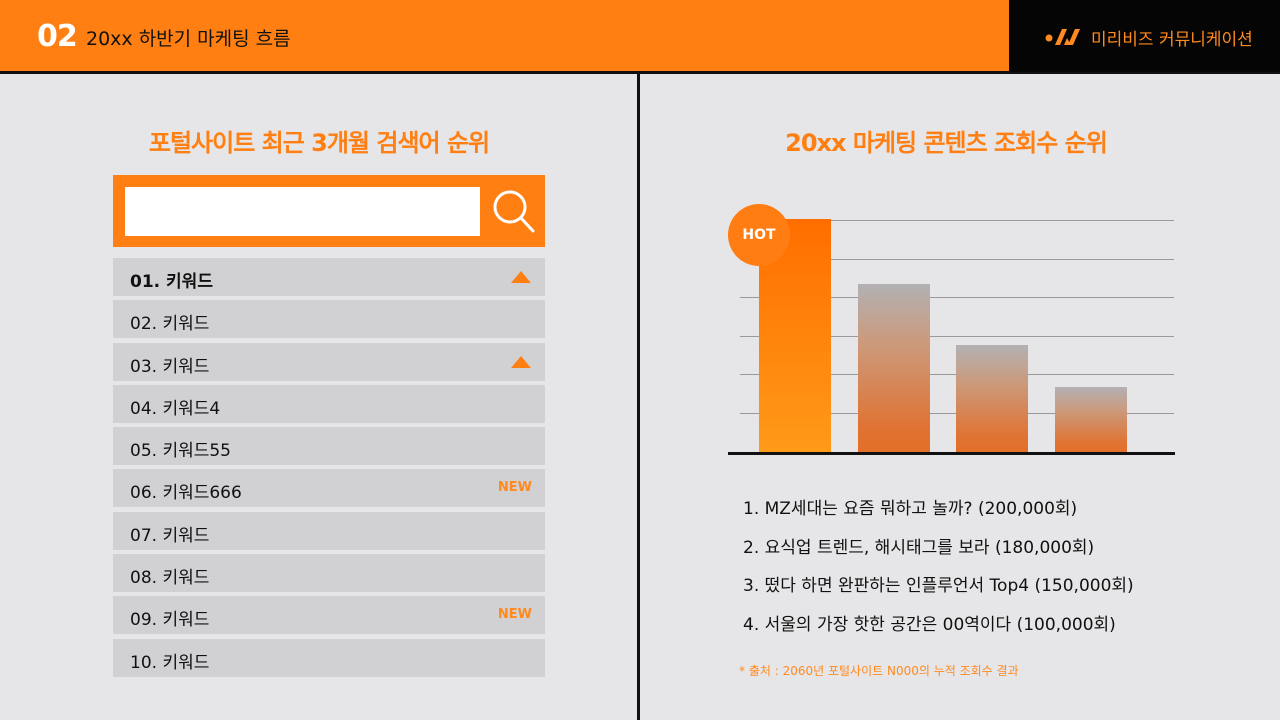  What do you see at coordinates (1172, 40) in the screenshot?
I see `brand-name: 미리비즈 커뮤니케이션` at bounding box center [1172, 40].